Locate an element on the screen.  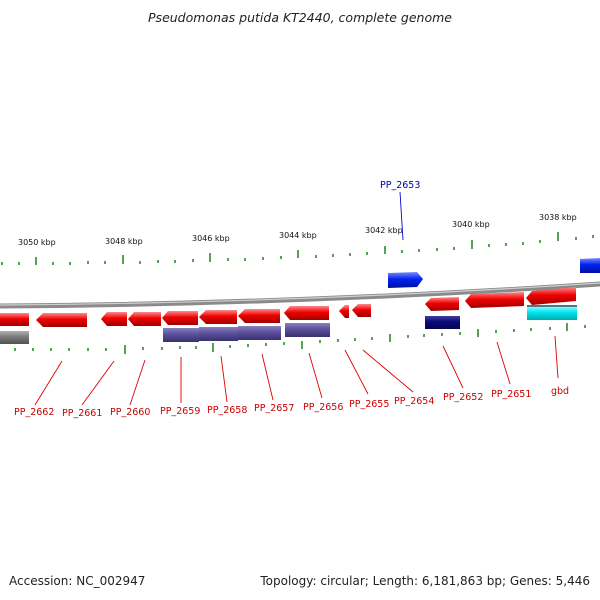
accession-text: Accession: NC_002947 is located at coordinates (77, 581).